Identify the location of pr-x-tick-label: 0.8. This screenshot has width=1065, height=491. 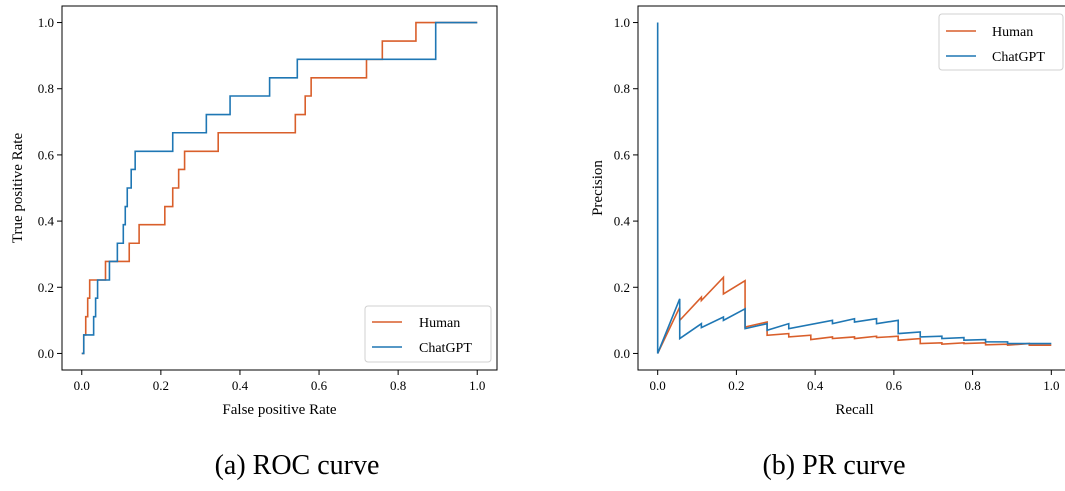
(972, 385).